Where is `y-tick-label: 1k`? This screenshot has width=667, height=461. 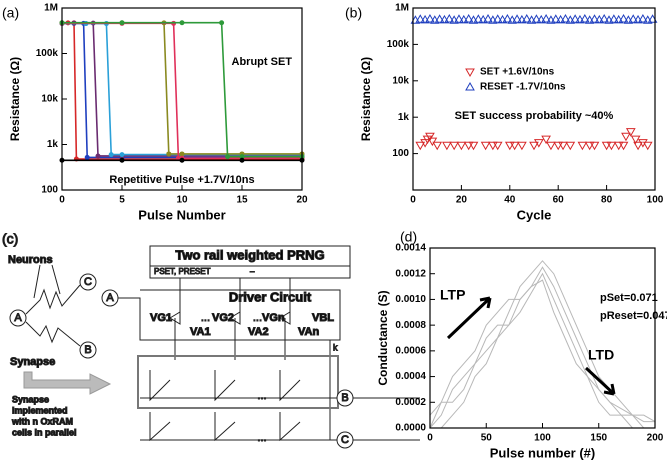
y-tick-label: 1k is located at coordinates (404, 117).